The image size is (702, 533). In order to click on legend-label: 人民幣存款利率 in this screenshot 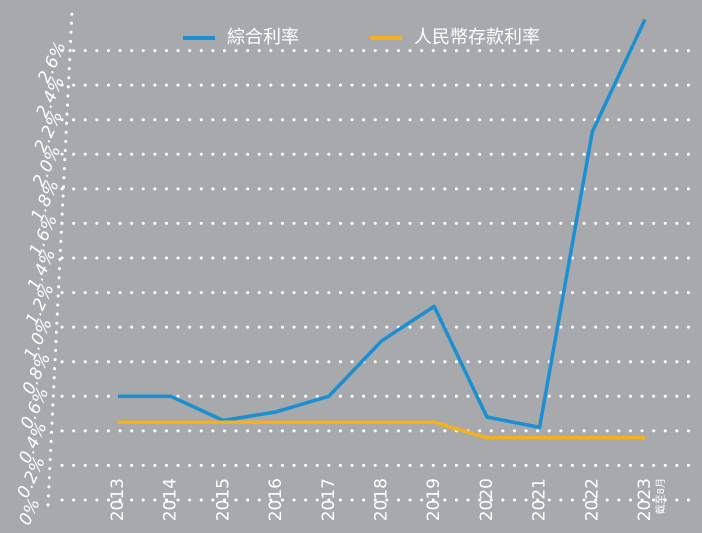, I will do `click(477, 37)`.